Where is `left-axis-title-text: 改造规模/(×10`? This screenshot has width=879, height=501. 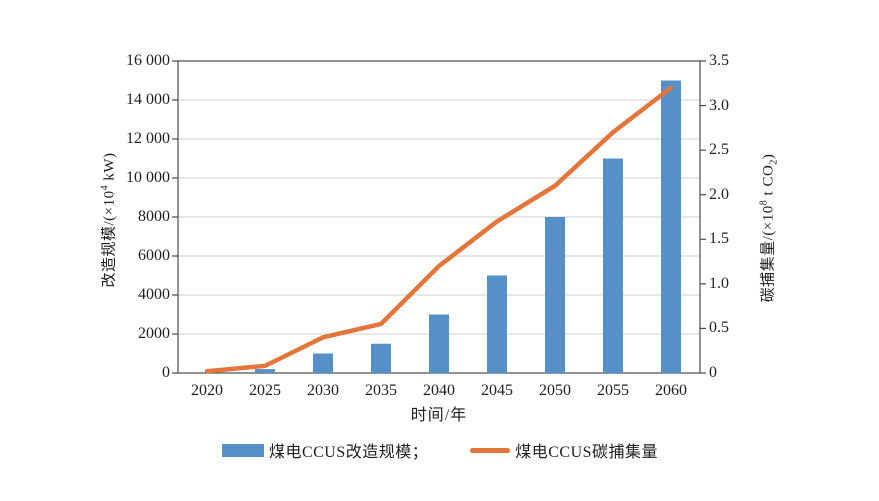 left-axis-title-text: 改造规模/(×10 is located at coordinates (109, 239).